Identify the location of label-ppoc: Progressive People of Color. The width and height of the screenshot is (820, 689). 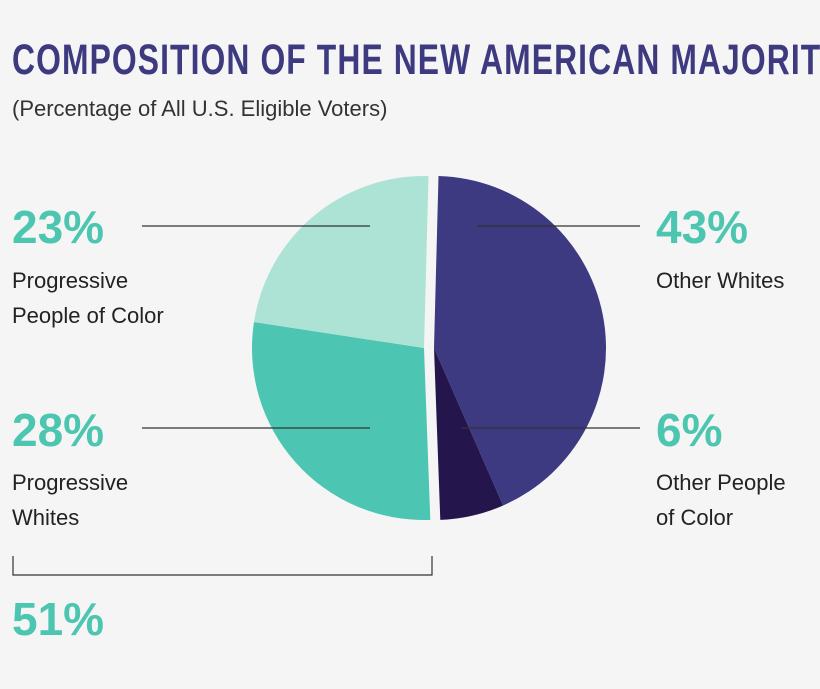
(88, 298).